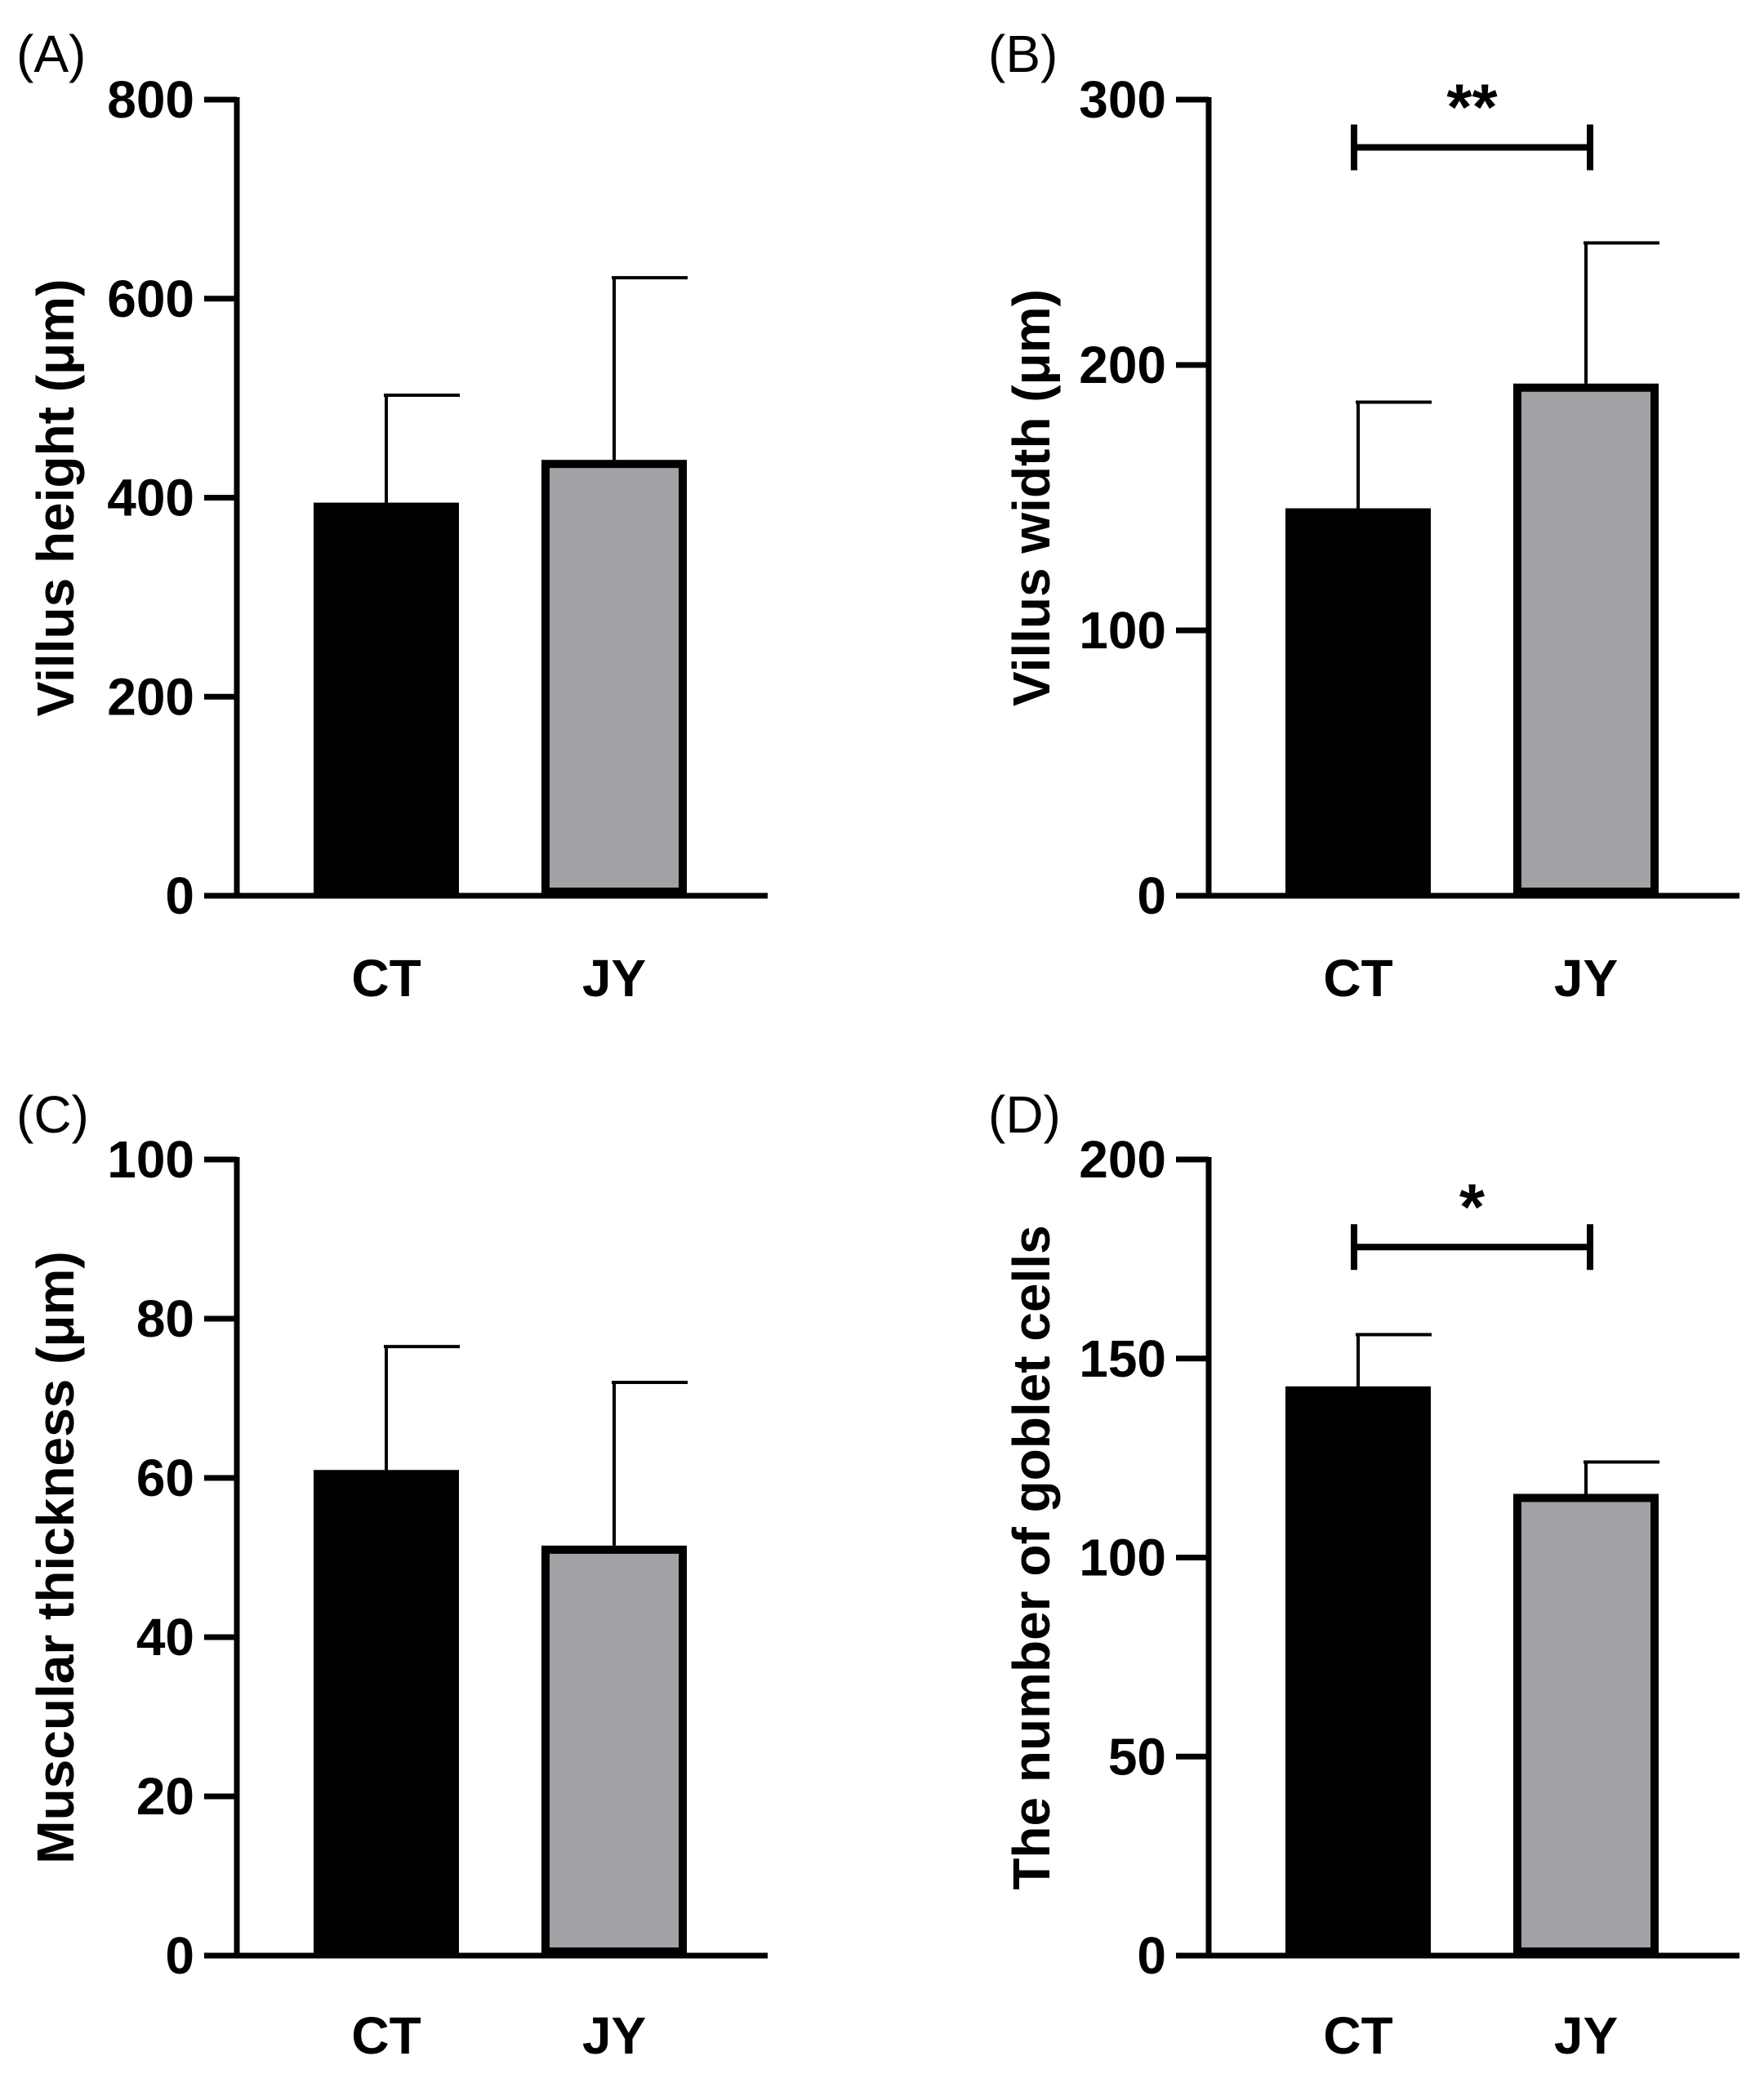 This screenshot has height=2074, width=1764. I want to click on significance-label: **, so click(1472, 107).